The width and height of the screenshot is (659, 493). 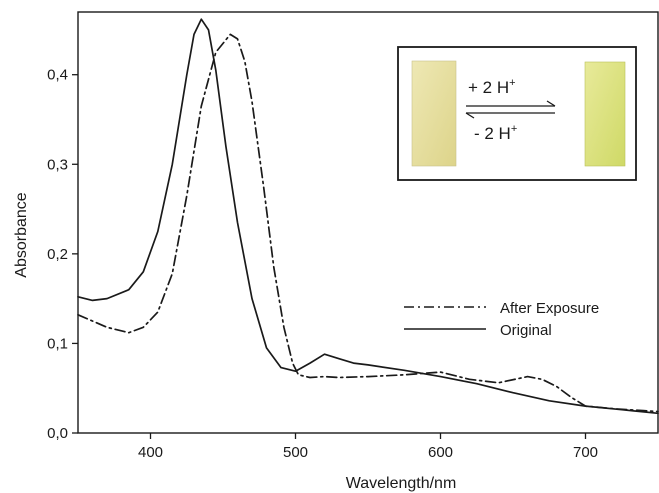 I want to click on legend: After Exposure Original, so click(x=501, y=319).